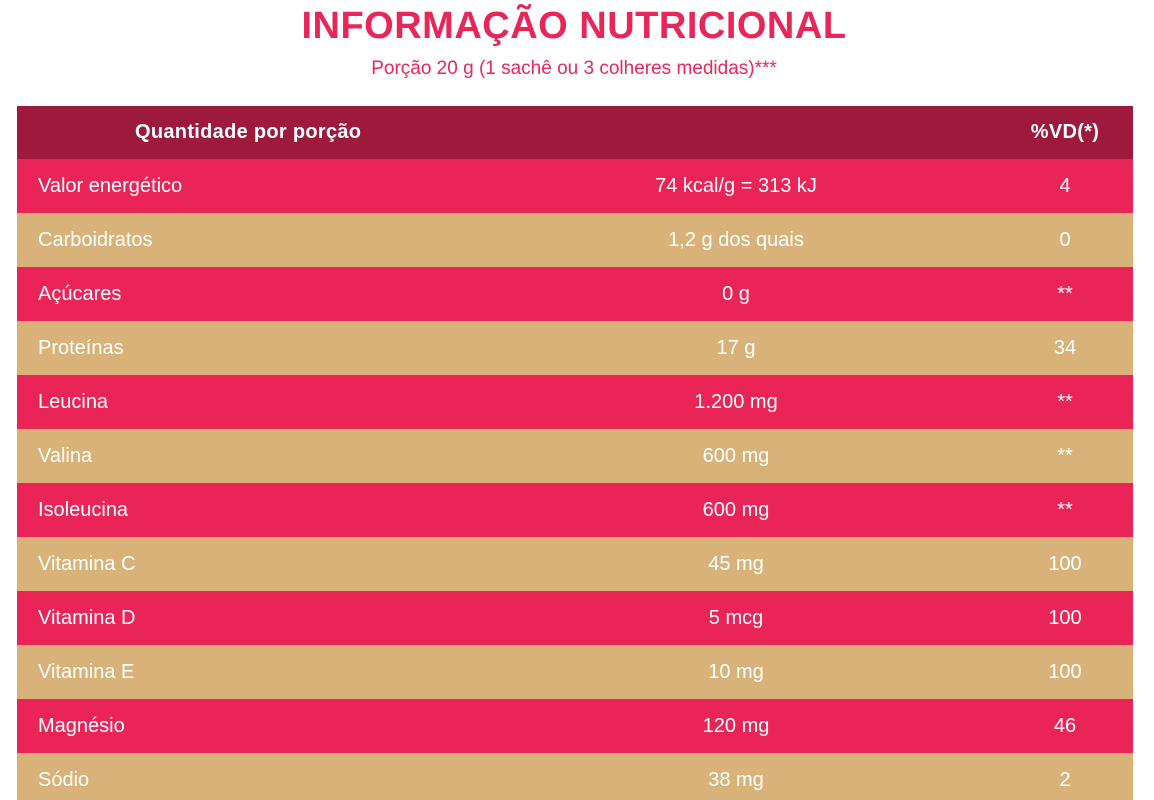 This screenshot has width=1154, height=800. Describe the element at coordinates (83, 509) in the screenshot. I see `nutrient-name: Isoleucina` at that location.